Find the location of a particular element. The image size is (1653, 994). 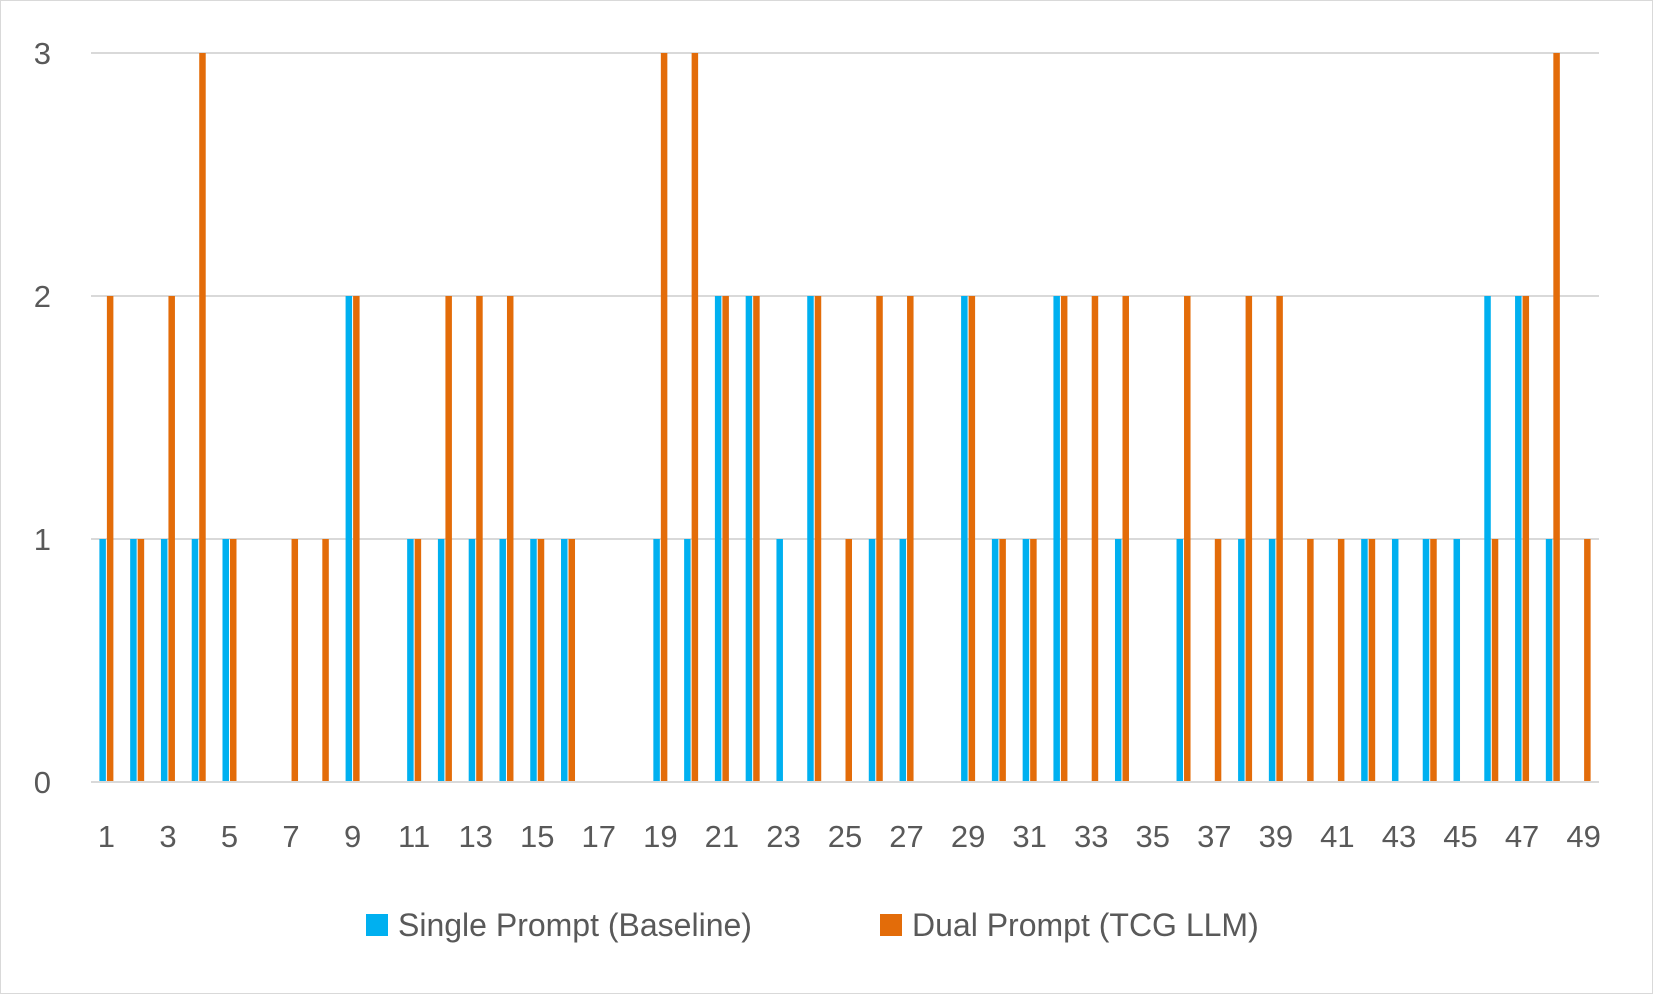

x-tick-label: 23 is located at coordinates (783, 836).